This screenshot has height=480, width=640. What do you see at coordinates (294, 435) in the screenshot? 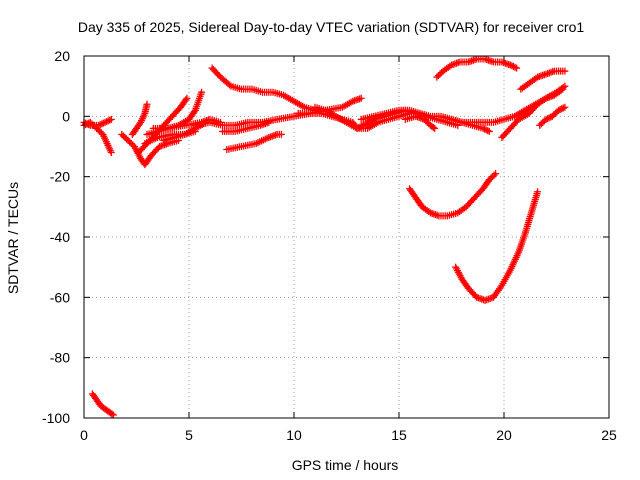
I see `x-tick-label: 10` at bounding box center [294, 435].